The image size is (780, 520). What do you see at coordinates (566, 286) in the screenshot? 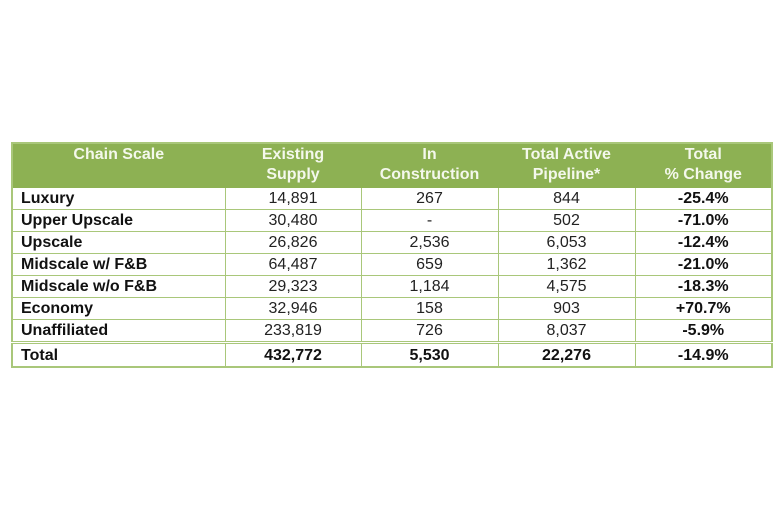
I see `total-active-pipeline-cell: 4,575` at bounding box center [566, 286].